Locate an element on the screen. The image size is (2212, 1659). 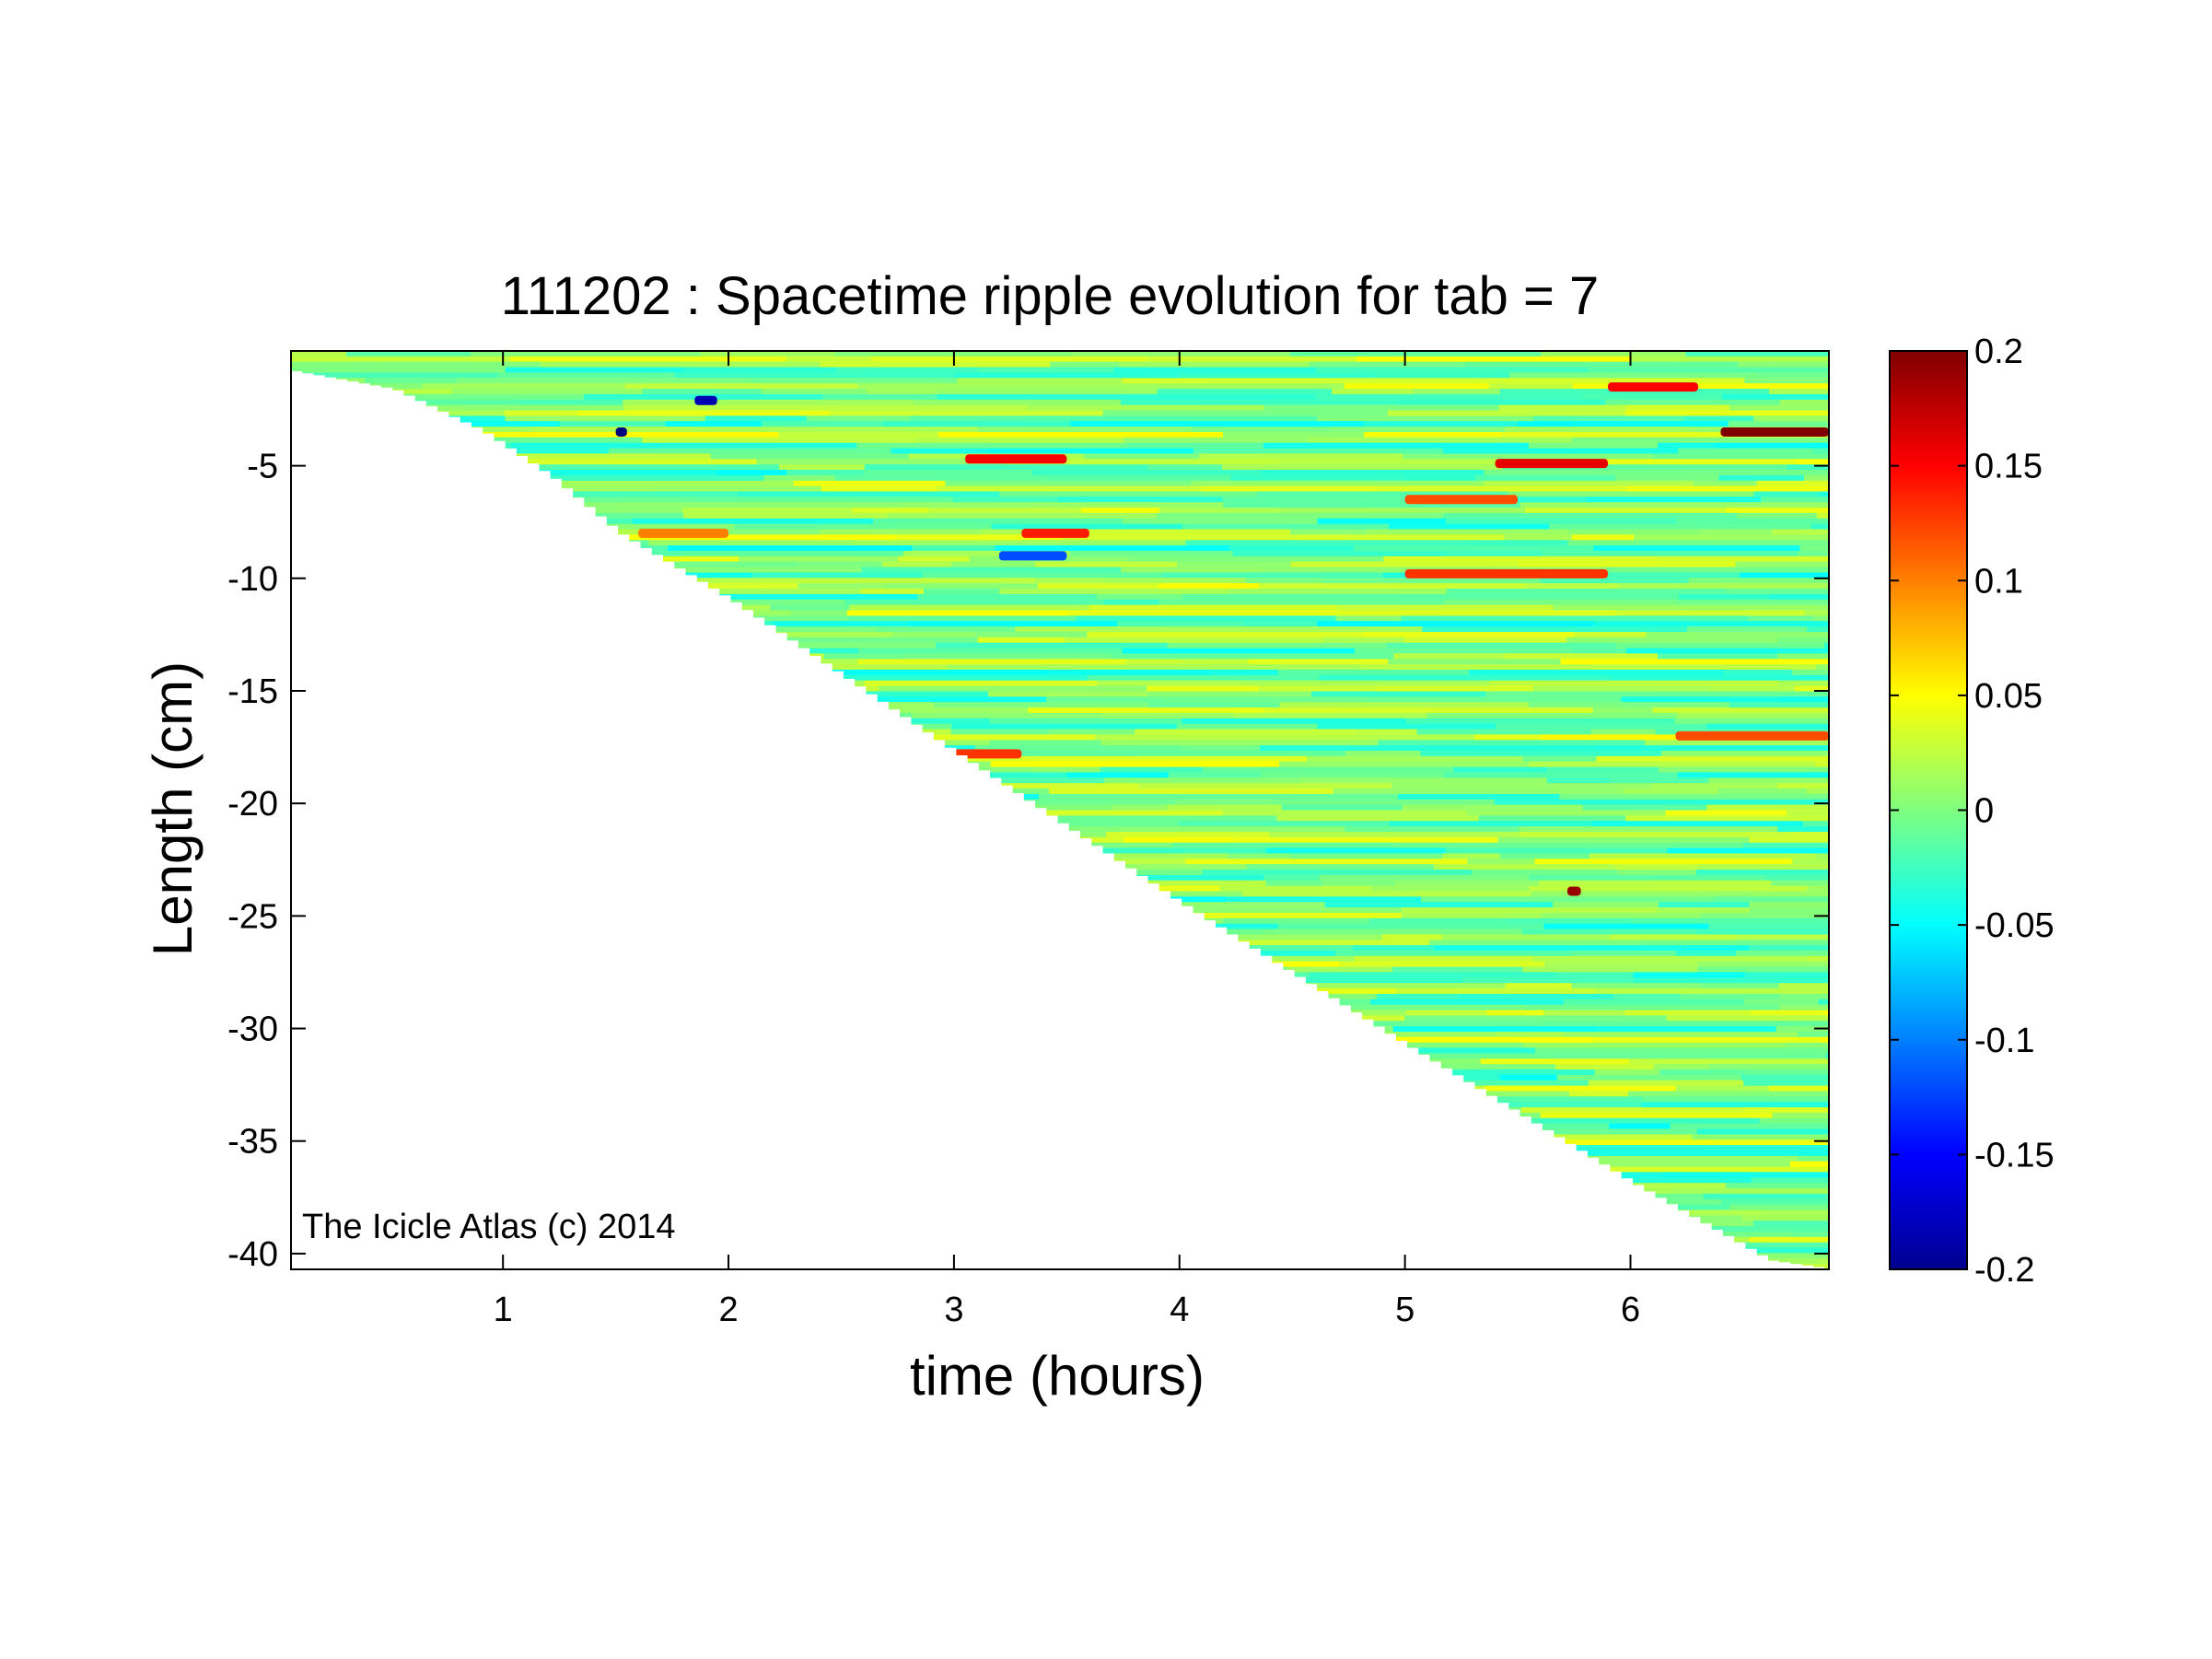
colorbar-tick-label: -0.1 is located at coordinates (2004, 1041).